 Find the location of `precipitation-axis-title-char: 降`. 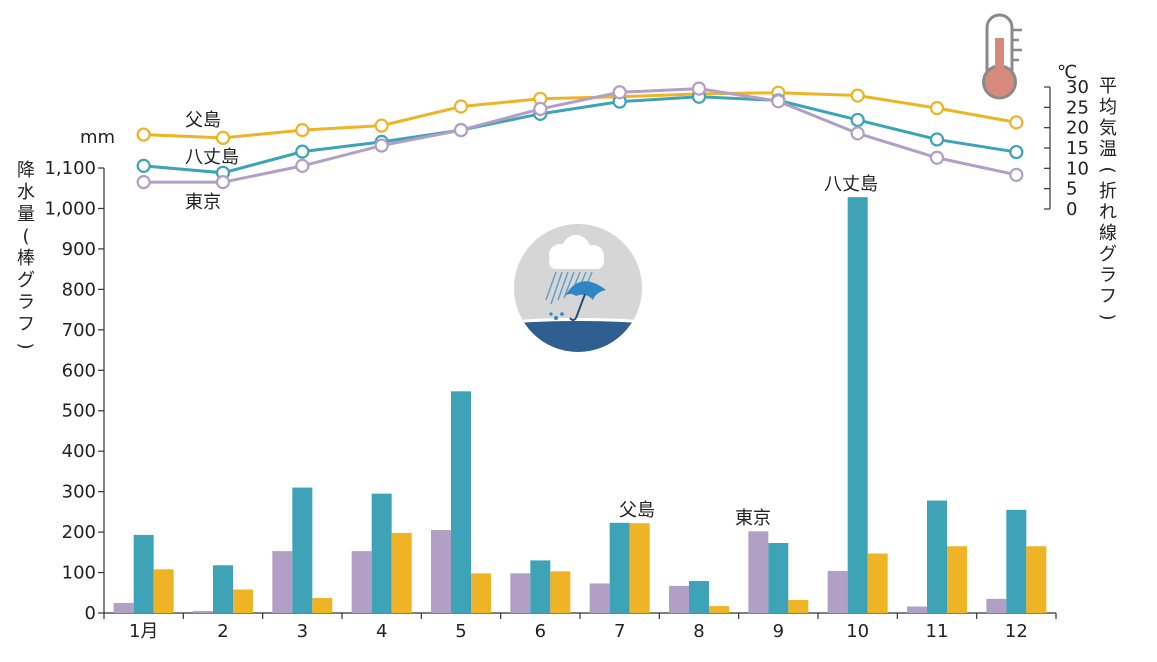

precipitation-axis-title-char: 降 is located at coordinates (26, 170).